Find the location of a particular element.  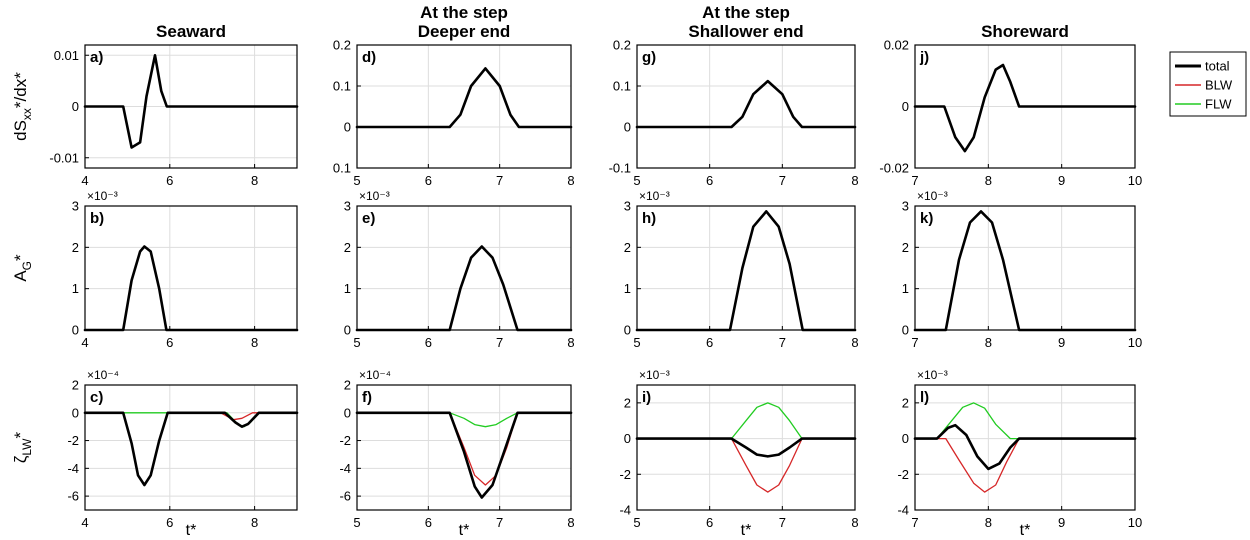

panel-a: 4 6 8 0.01 0 -0.01 a) is located at coordinates (174, 116).